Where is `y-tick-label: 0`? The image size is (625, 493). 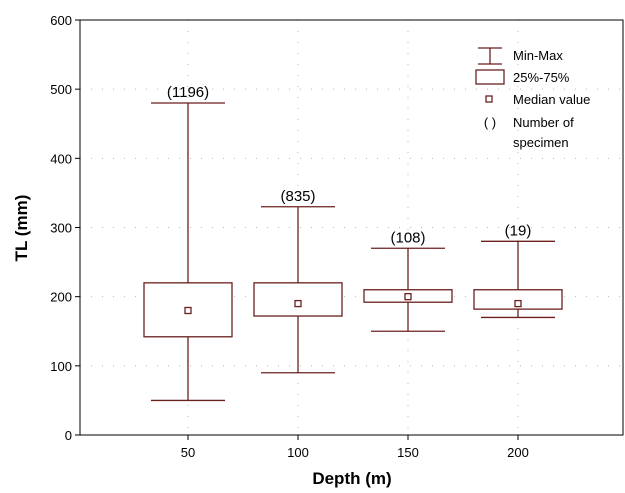 y-tick-label: 0 is located at coordinates (68, 435).